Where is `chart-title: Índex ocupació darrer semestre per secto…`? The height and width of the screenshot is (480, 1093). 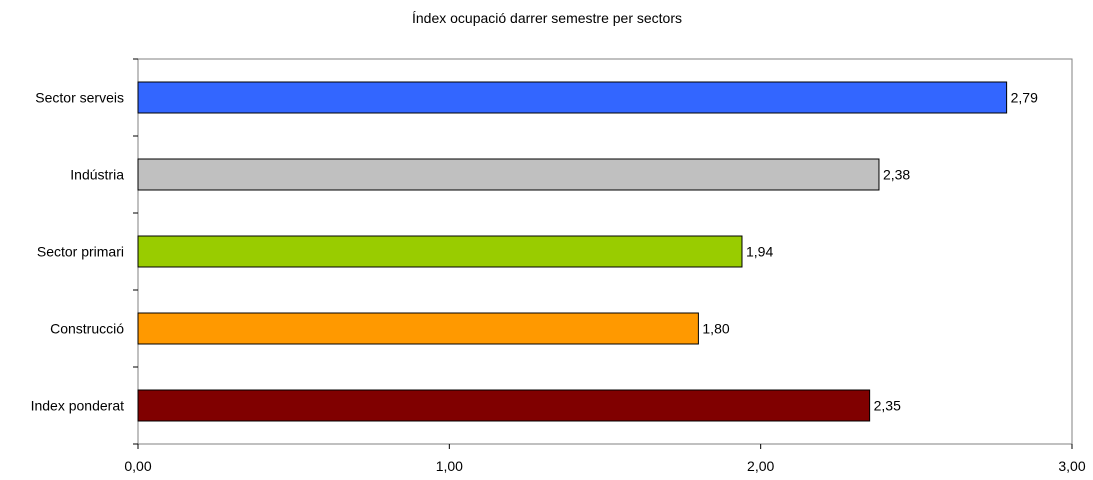
chart-title: Índex ocupació darrer semestre per secto… is located at coordinates (547, 18).